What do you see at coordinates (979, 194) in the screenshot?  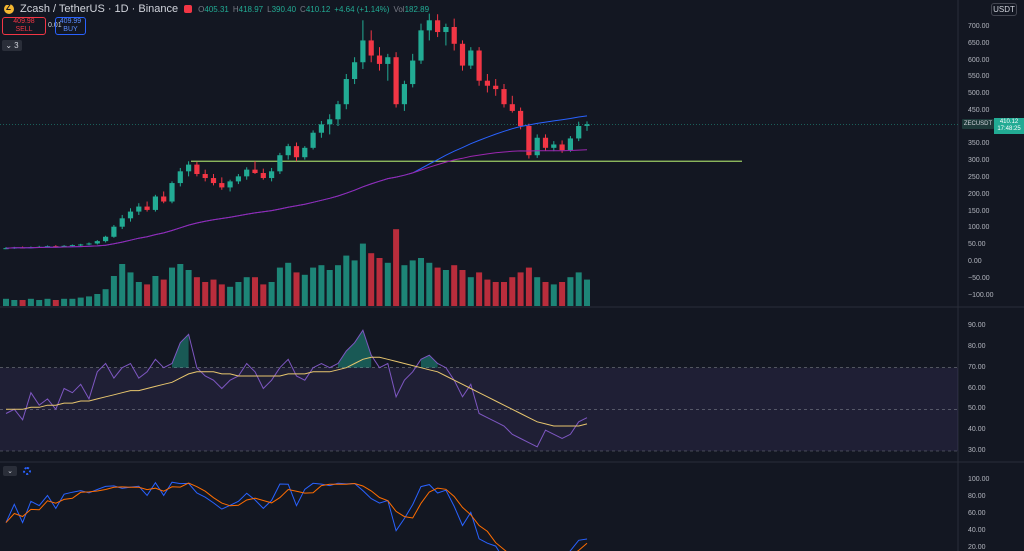 I see `price-tick-label: 200.00` at bounding box center [979, 194].